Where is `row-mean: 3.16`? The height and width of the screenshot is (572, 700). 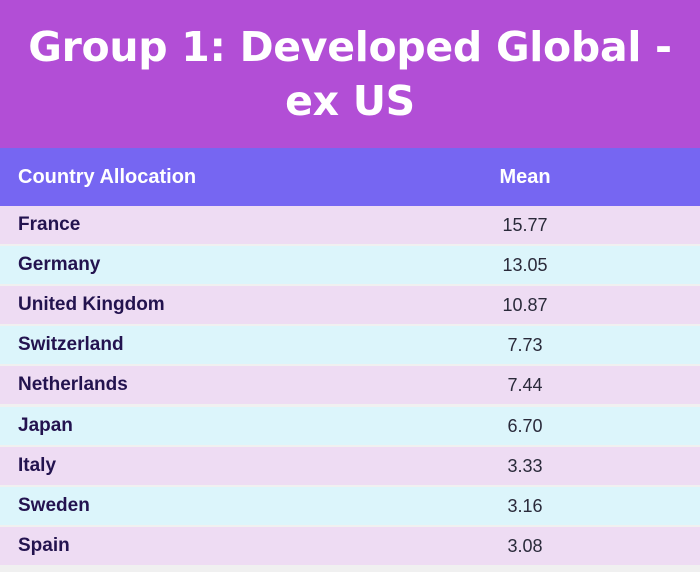 row-mean: 3.16 is located at coordinates (525, 505).